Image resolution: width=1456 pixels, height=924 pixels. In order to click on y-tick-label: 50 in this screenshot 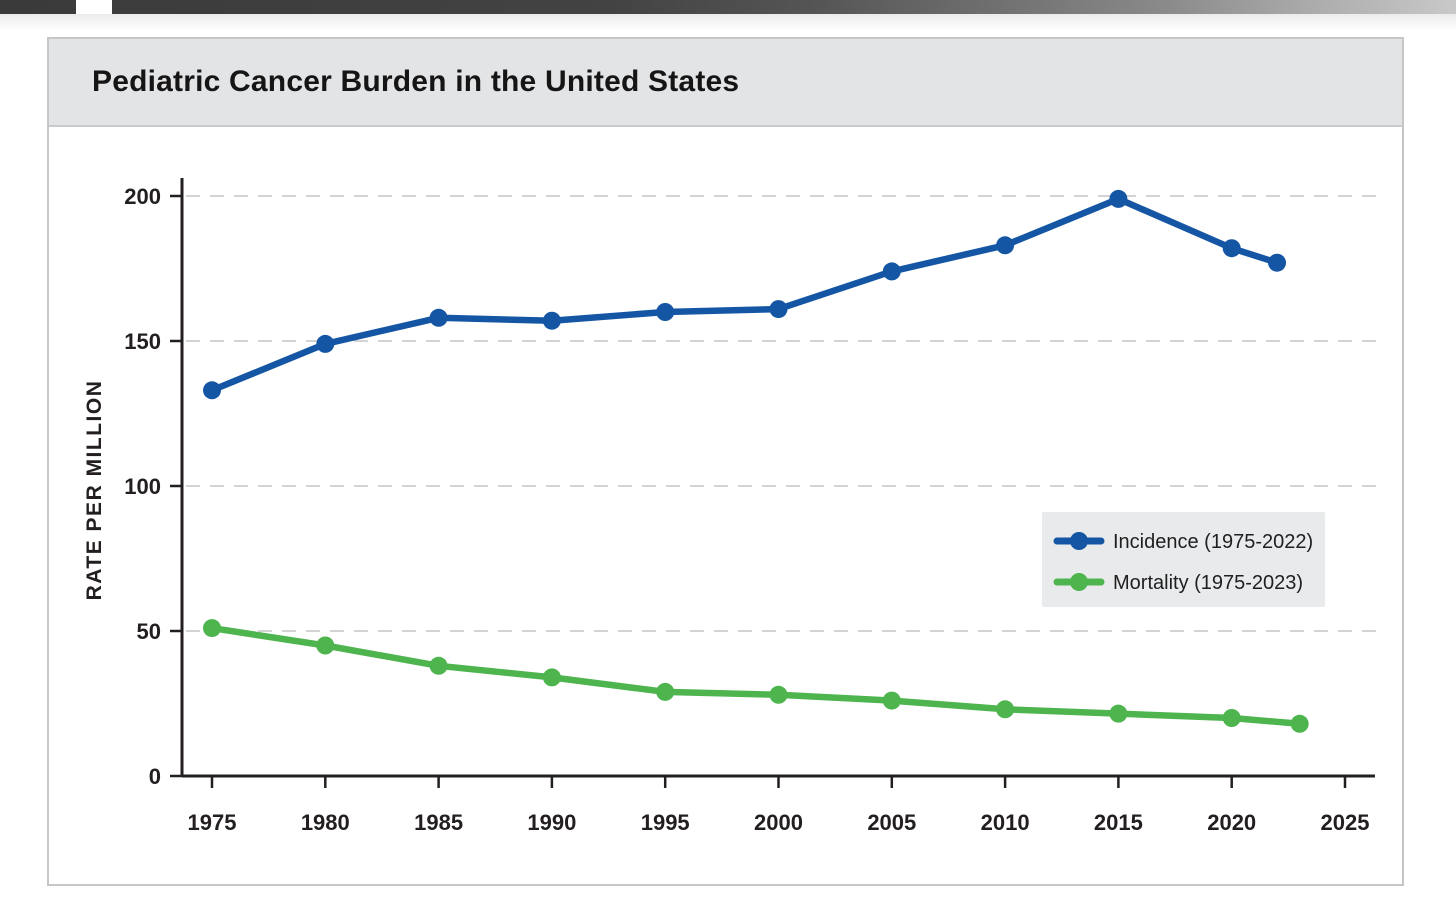, I will do `click(149, 631)`.